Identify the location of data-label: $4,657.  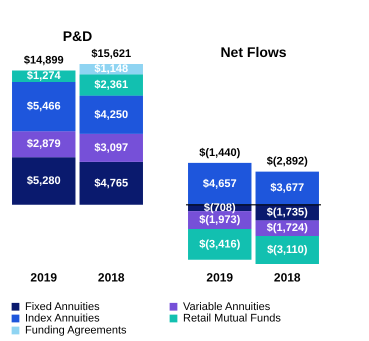
(219, 184).